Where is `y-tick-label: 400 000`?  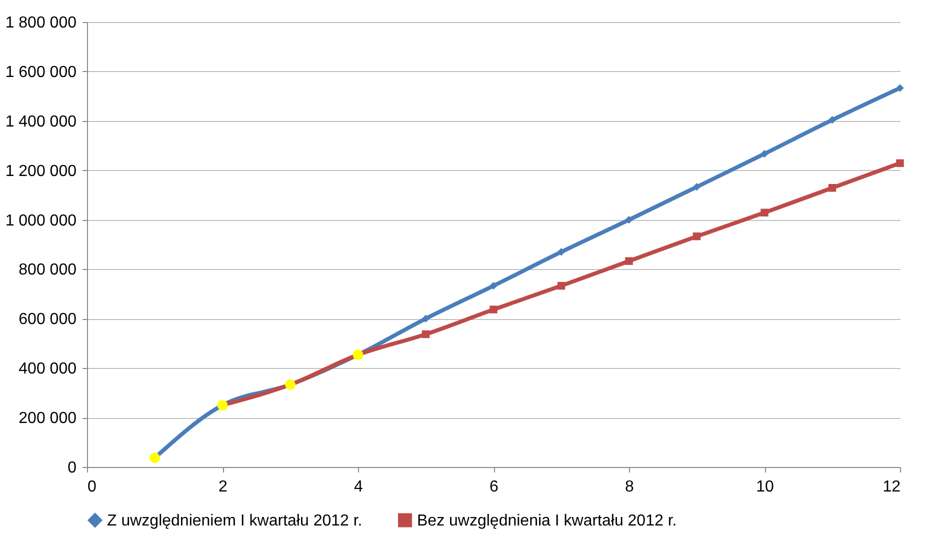
y-tick-label: 400 000 is located at coordinates (47, 369).